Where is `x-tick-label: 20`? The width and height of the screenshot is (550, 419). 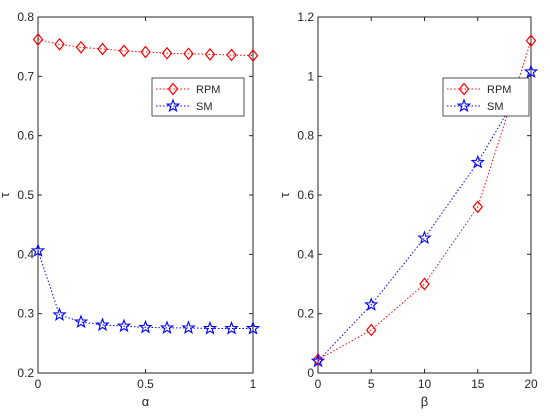 x-tick-label: 20 is located at coordinates (531, 384).